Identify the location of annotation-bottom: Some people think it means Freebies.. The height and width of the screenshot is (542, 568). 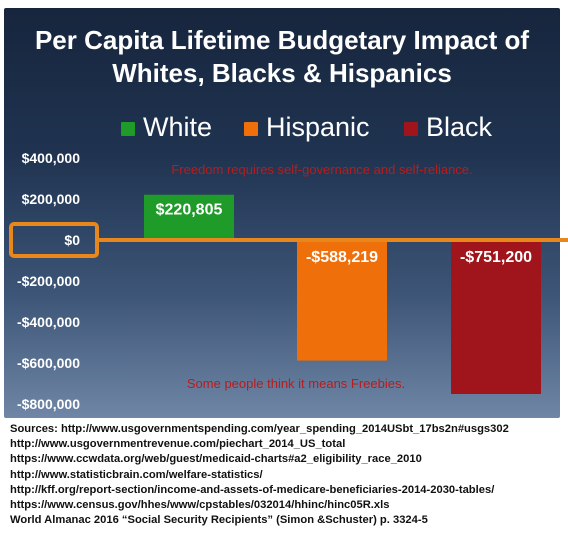
(296, 383).